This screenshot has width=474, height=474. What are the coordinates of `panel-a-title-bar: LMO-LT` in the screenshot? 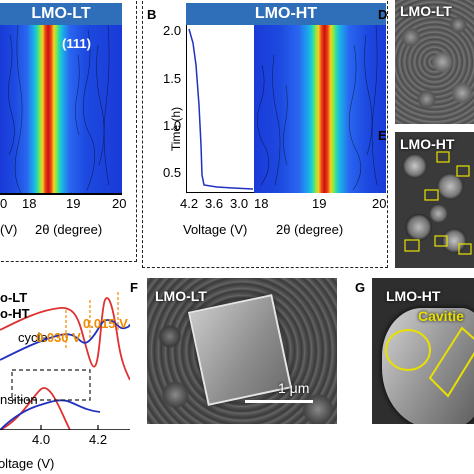 It's located at (61, 14).